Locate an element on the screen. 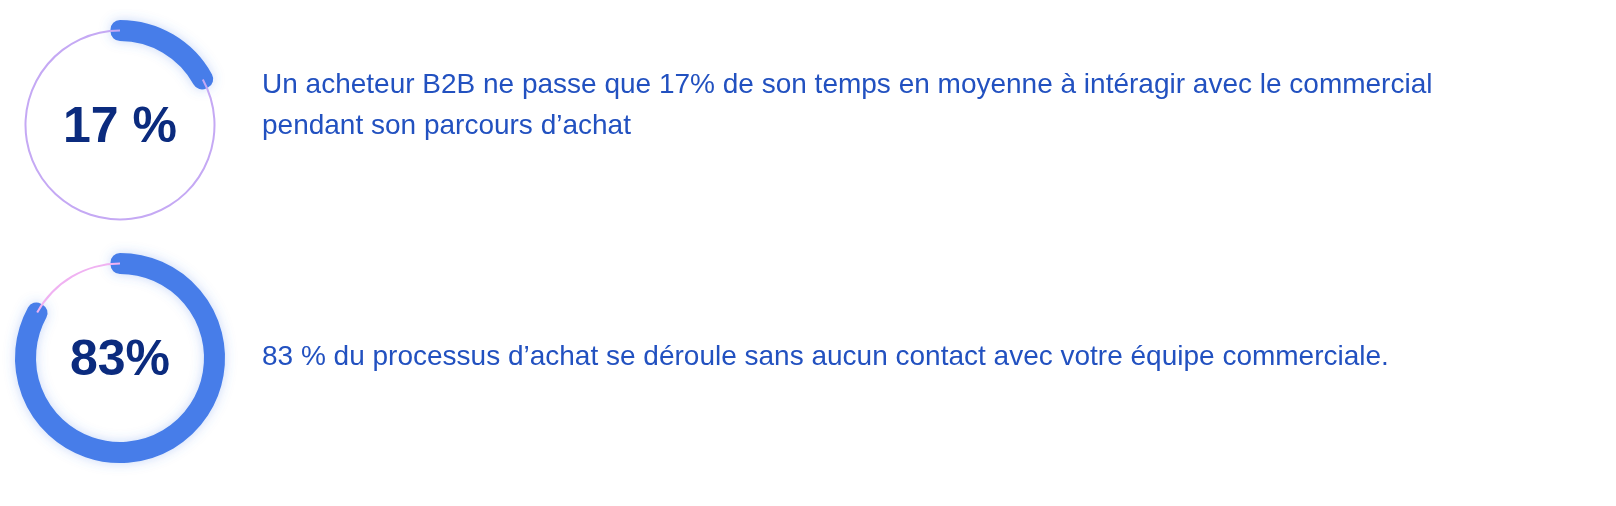  text: 83% is located at coordinates (120, 358).